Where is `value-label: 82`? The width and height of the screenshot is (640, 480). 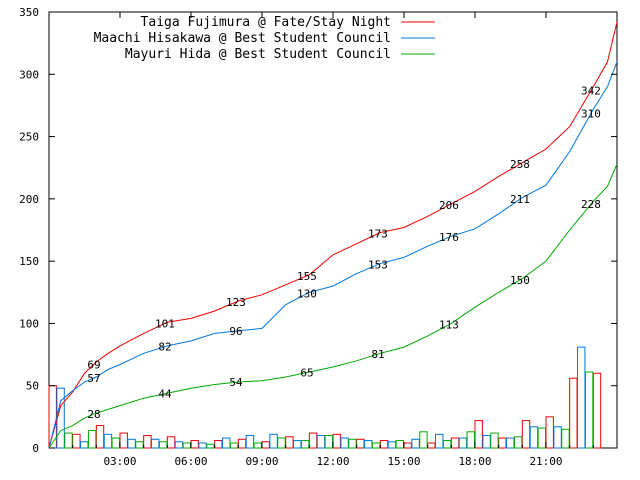 value-label: 82 is located at coordinates (164, 347).